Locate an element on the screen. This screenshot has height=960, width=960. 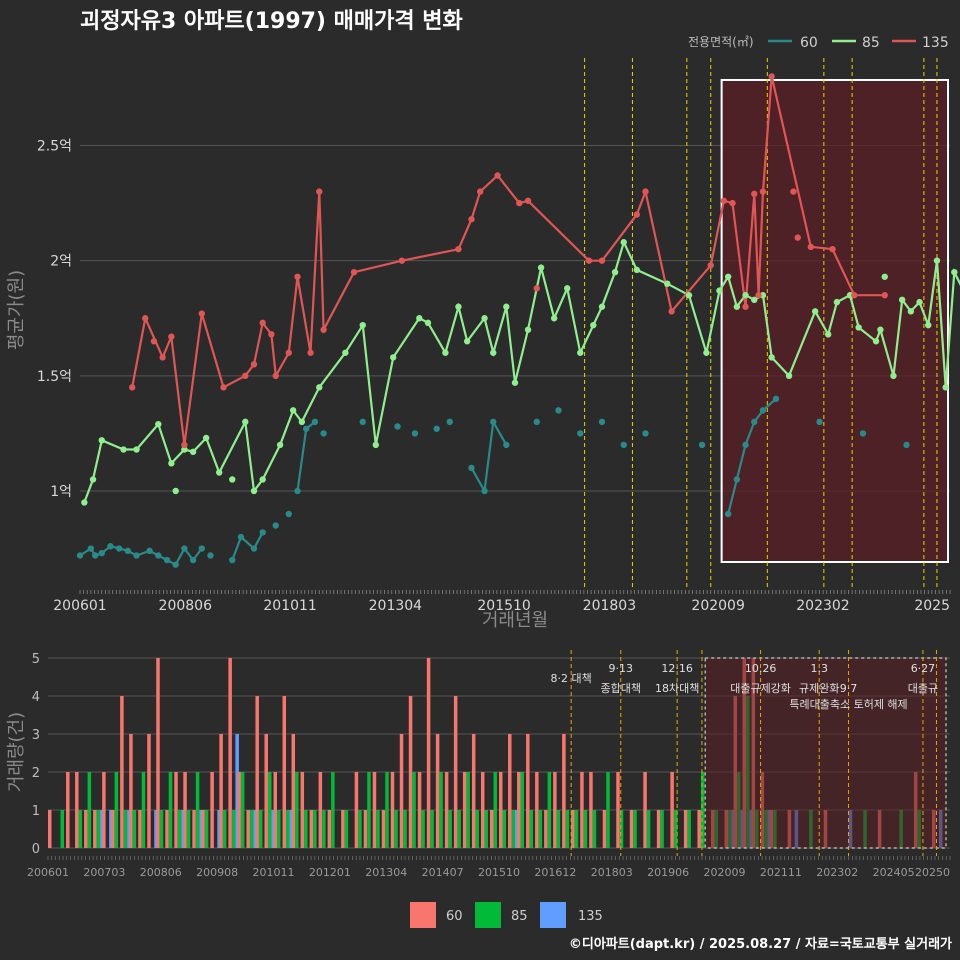
policy-annotation: 1.3 is located at coordinates (819, 668).